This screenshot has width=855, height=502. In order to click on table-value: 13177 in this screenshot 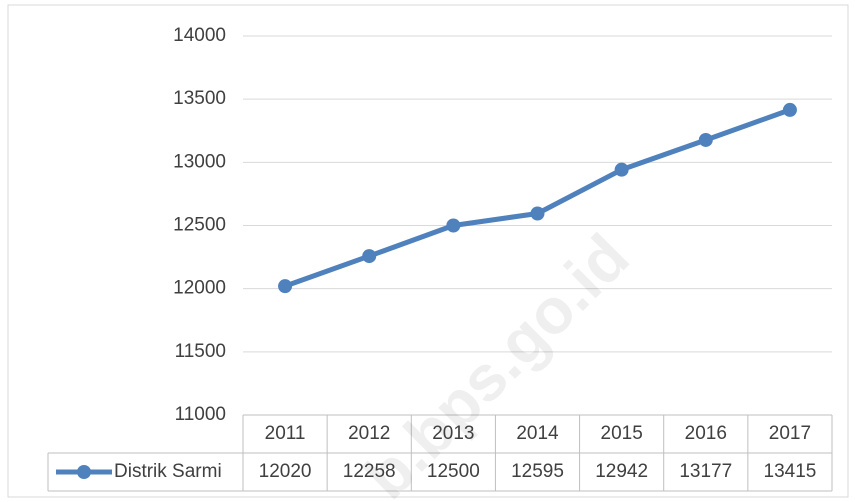, I will do `click(705, 471)`.